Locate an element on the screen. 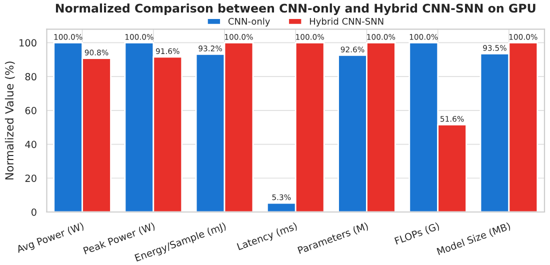 The image size is (550, 265). y-tick-label: 20 is located at coordinates (30, 178).